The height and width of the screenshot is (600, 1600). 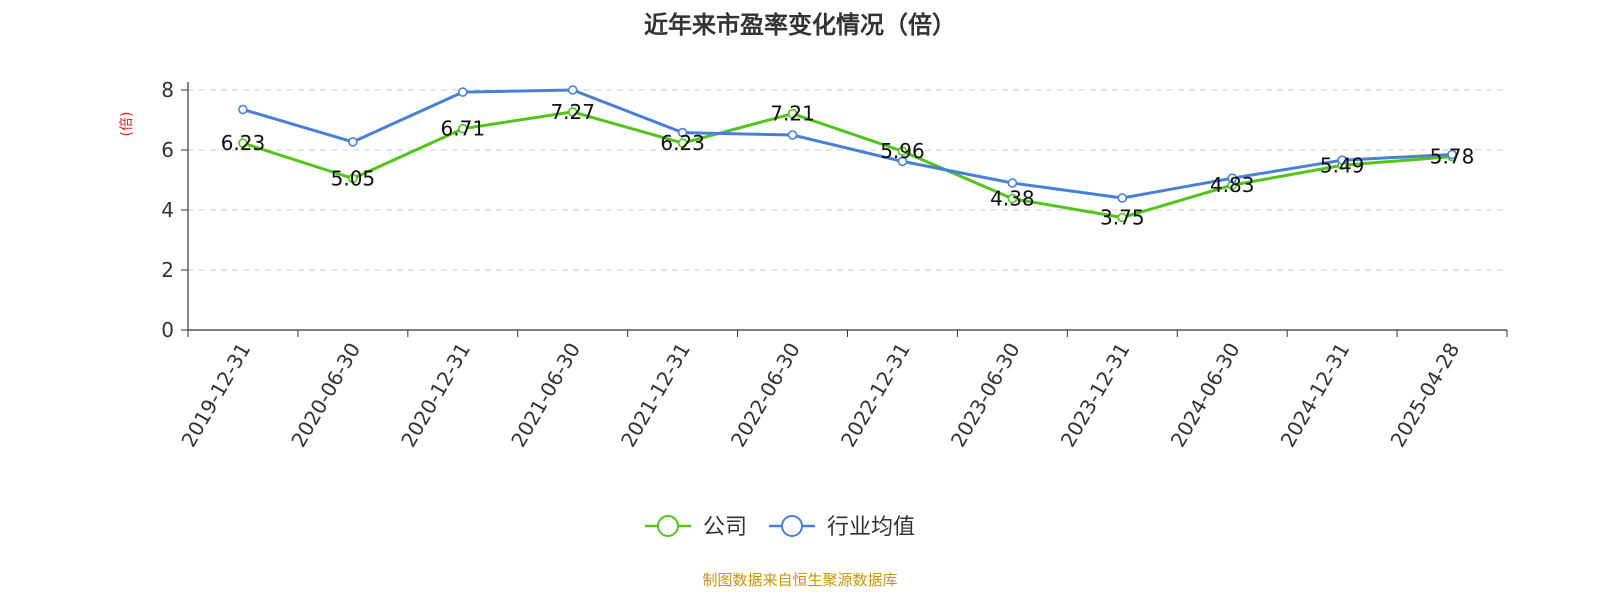 I want to click on x-tick-label: 2025-04-28, so click(x=1424, y=395).